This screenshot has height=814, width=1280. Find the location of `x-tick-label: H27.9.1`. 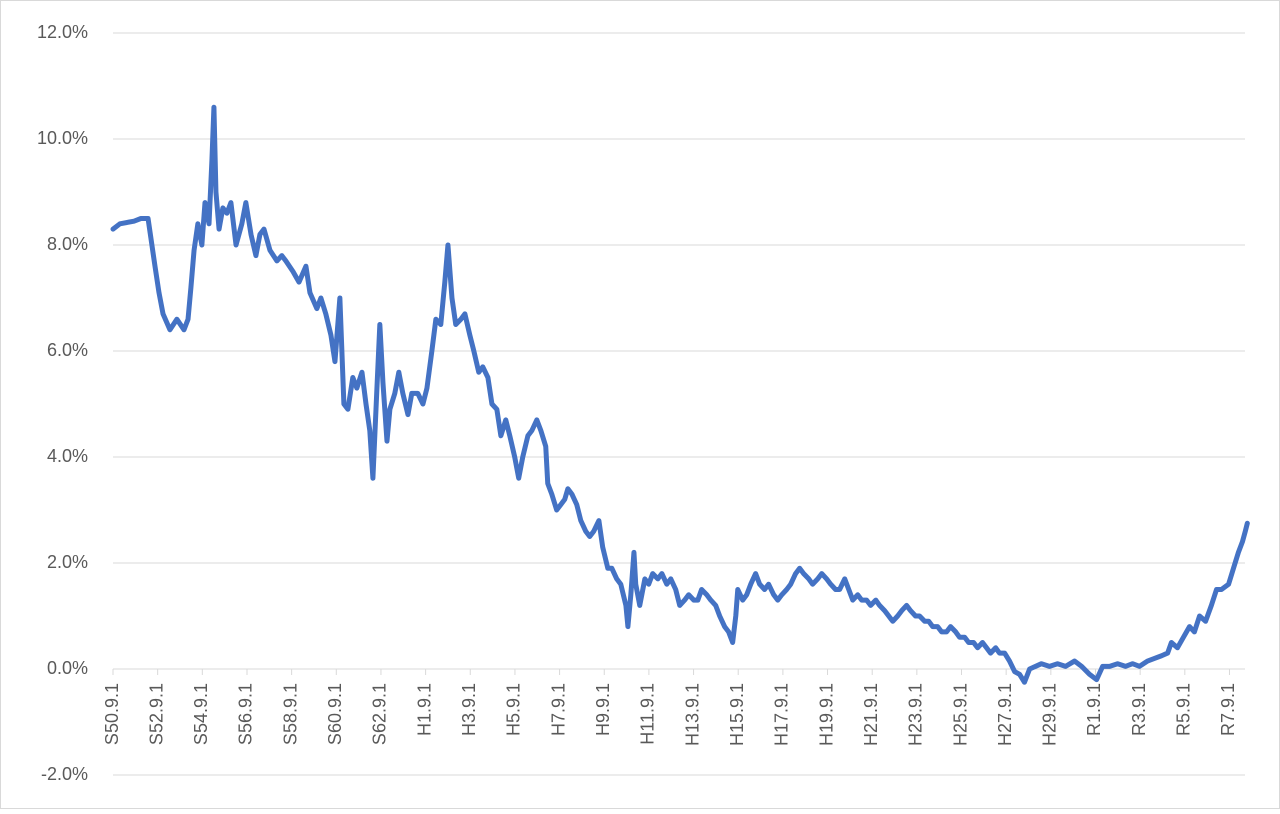

x-tick-label: H27.9.1 is located at coordinates (1005, 714).